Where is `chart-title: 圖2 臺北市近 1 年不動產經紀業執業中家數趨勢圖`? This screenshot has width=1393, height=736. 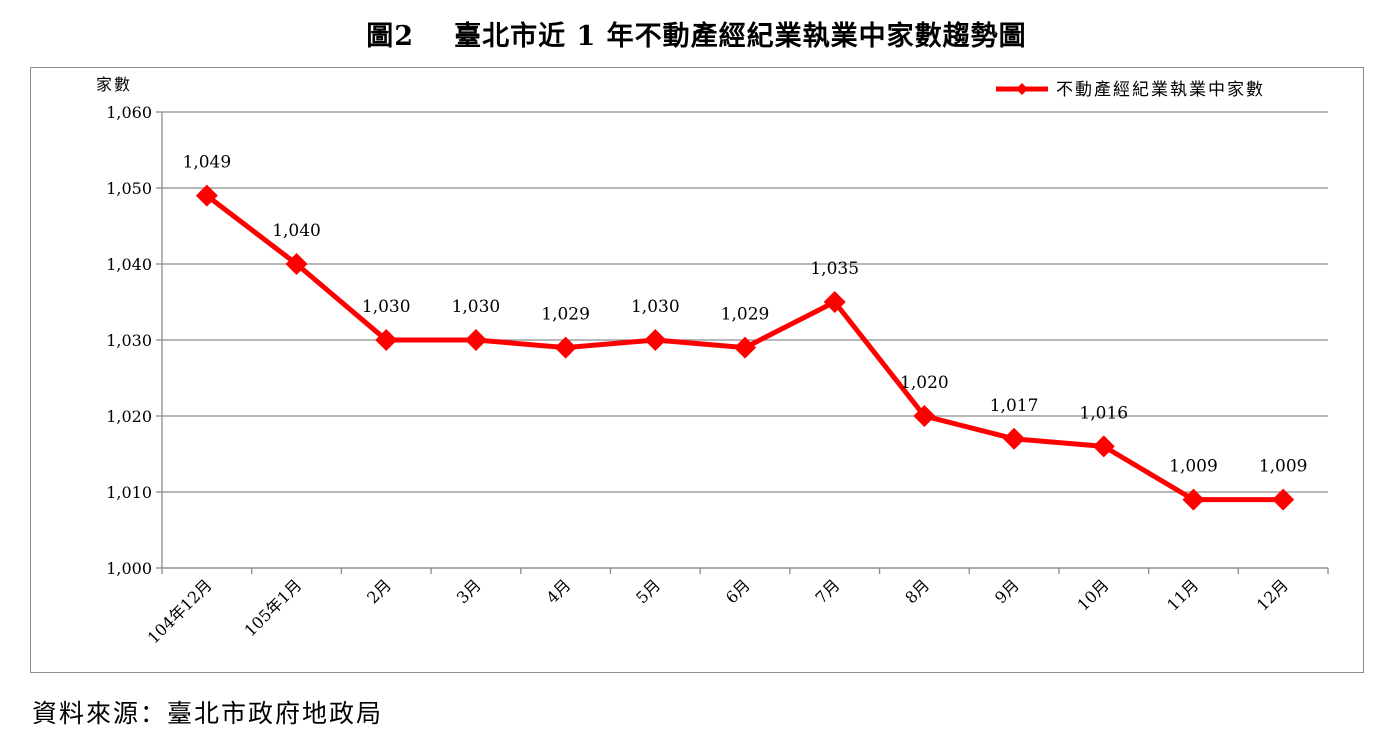
chart-title: 圖2 臺北市近 1 年不動產經紀業執業中家數趨勢圖 is located at coordinates (696, 33).